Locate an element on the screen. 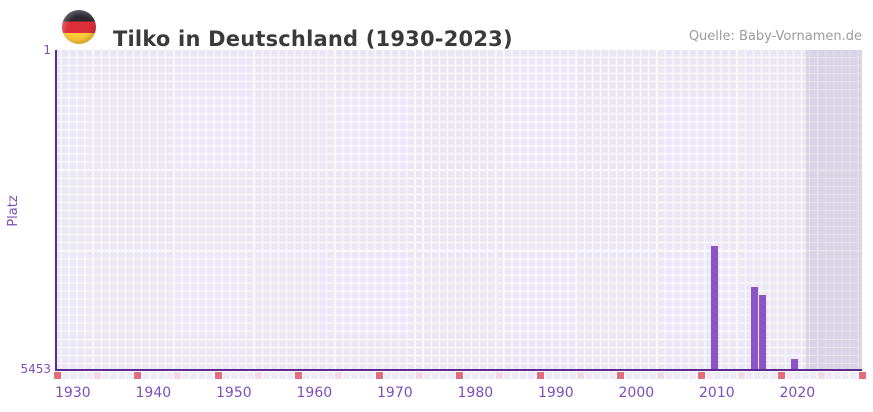 This screenshot has width=873, height=412. y-tick-top: 1 is located at coordinates (47, 50).